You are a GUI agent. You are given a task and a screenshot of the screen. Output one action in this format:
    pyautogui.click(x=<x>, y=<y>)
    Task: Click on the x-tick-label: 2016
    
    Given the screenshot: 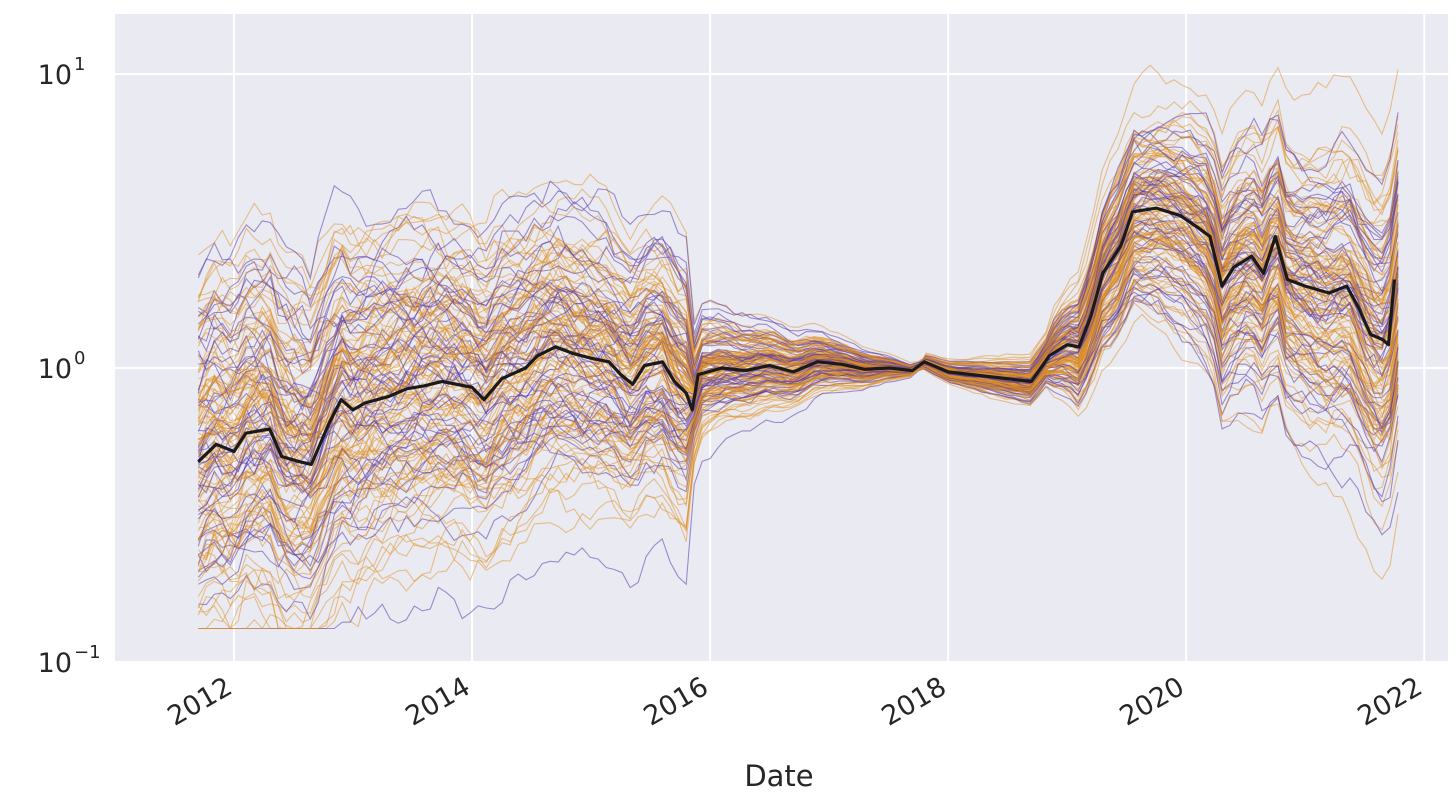 What is the action you would take?
    pyautogui.click(x=676, y=701)
    